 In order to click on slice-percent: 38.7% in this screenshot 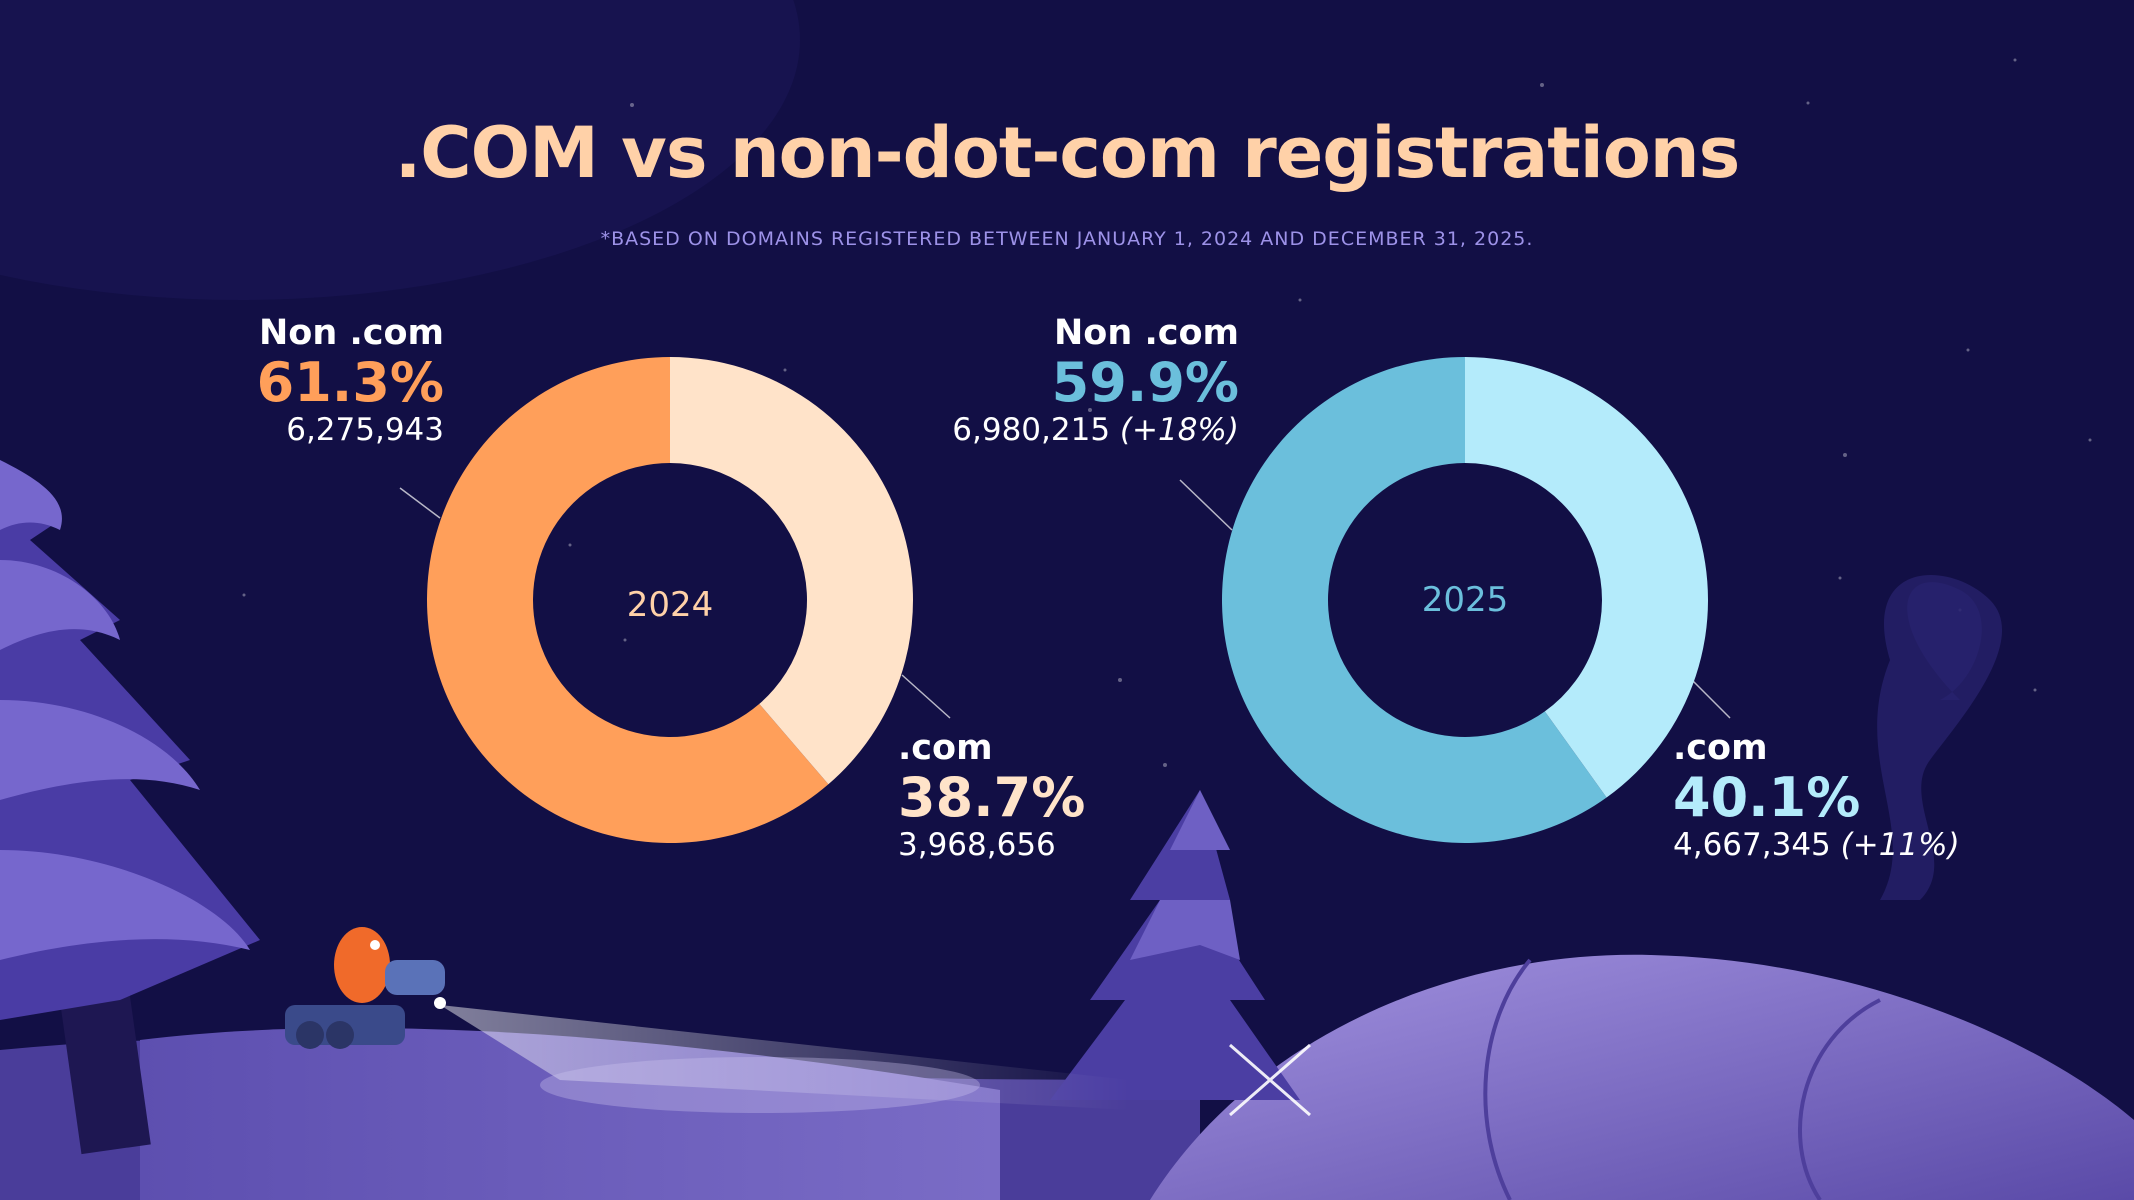, I will do `click(992, 797)`.